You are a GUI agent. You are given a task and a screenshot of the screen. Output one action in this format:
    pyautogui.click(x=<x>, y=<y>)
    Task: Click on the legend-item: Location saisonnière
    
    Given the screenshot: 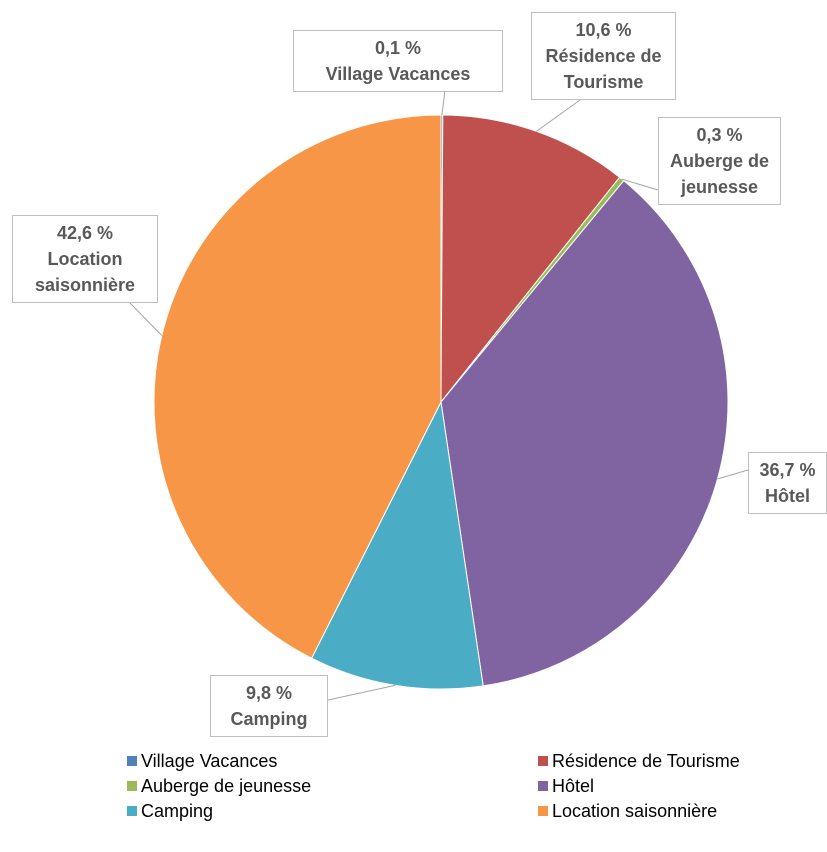 What is the action you would take?
    pyautogui.click(x=627, y=811)
    